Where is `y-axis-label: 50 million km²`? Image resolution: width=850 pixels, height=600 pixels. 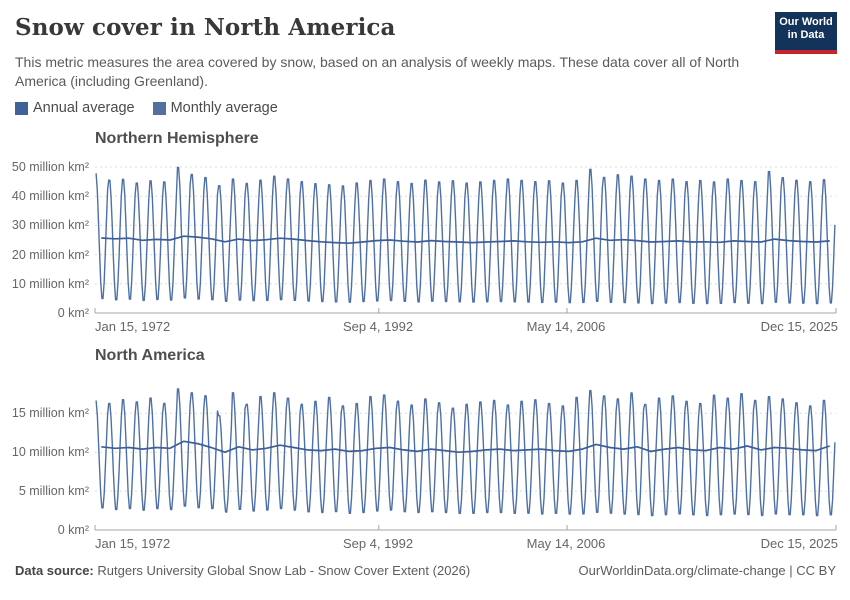 y-axis-label: 50 million km² is located at coordinates (50, 167).